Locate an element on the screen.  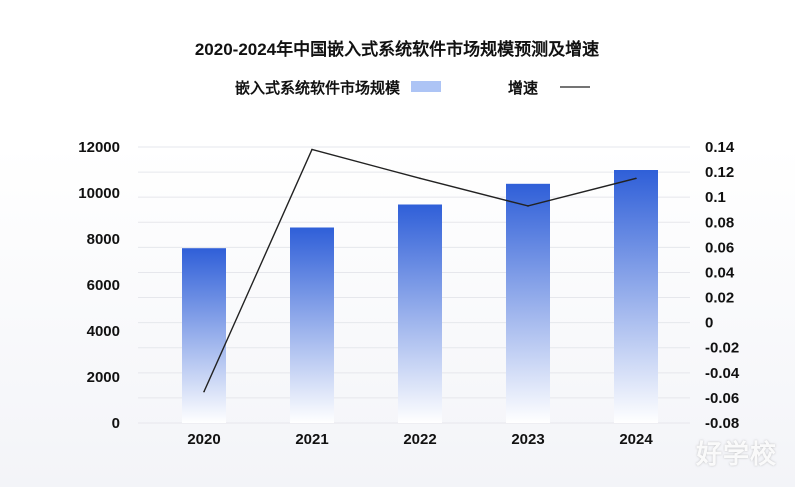
right-tick-label: 0 is located at coordinates (709, 323).